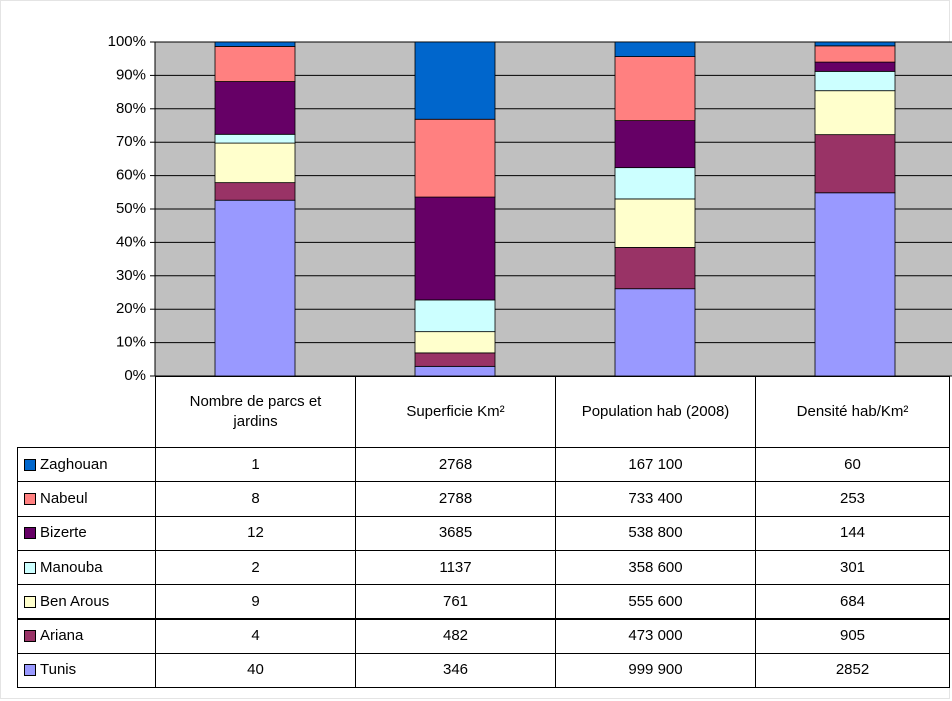  I want to click on table-cell: 9, so click(255, 602).